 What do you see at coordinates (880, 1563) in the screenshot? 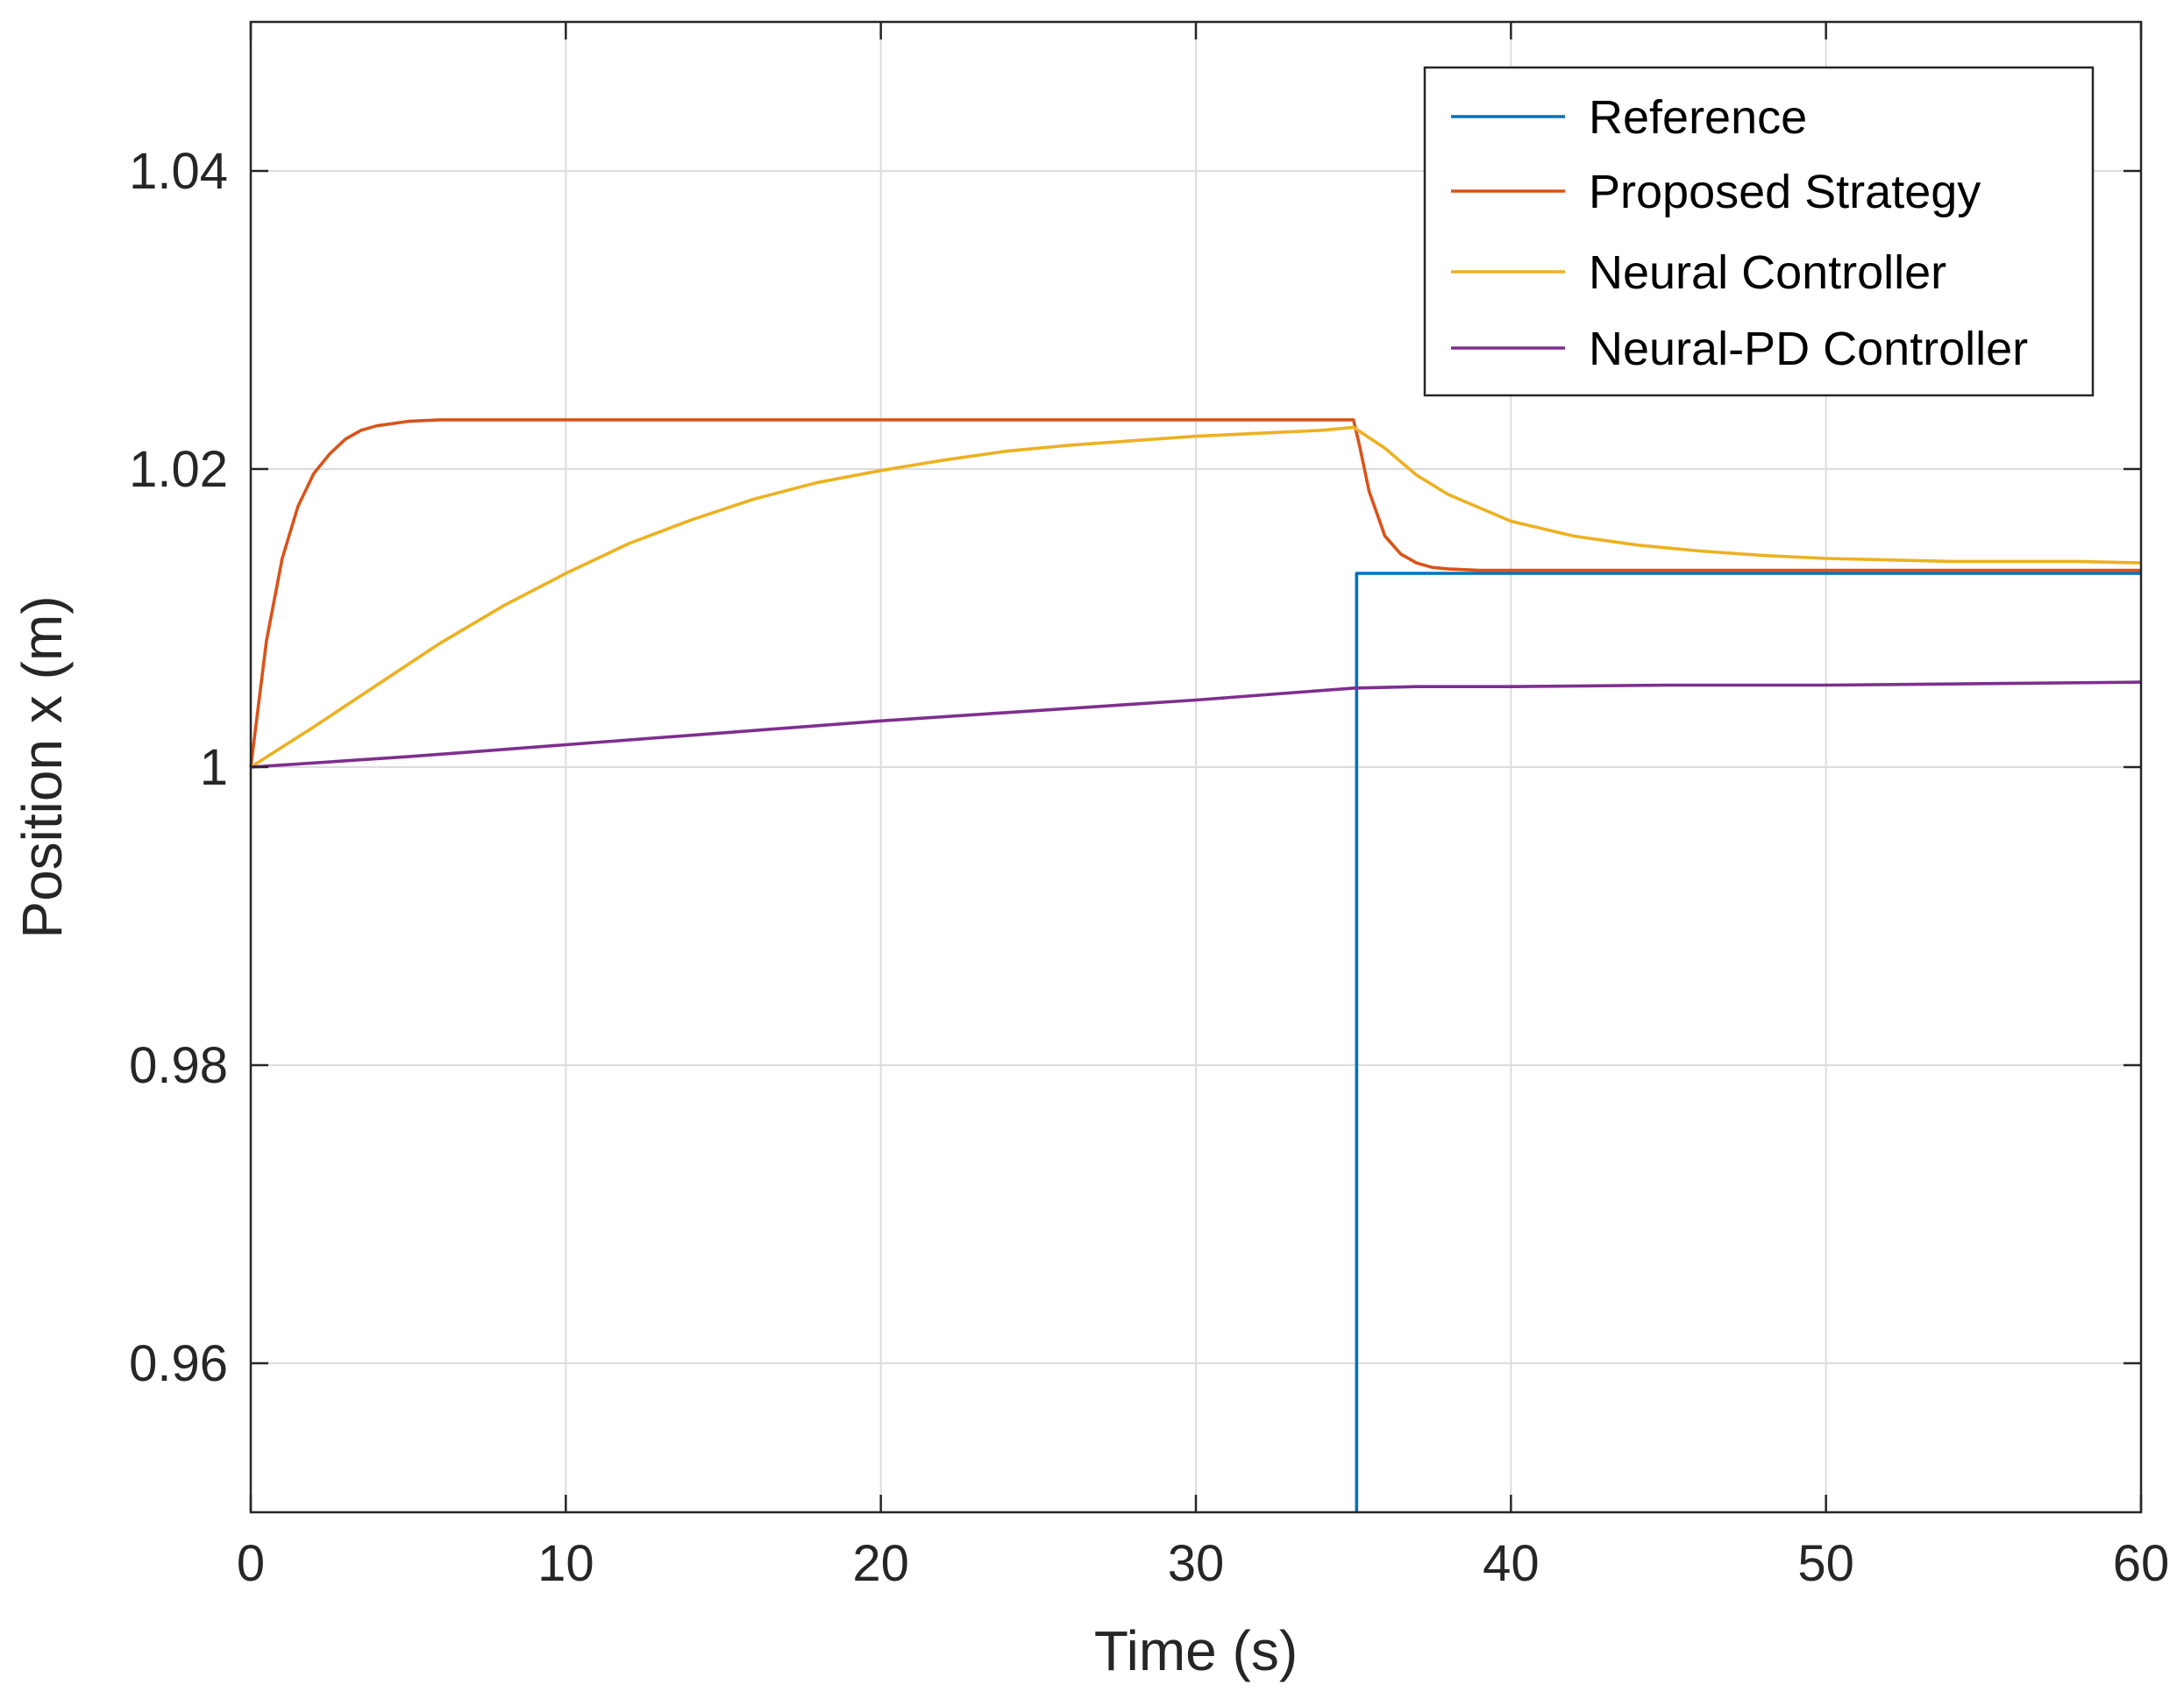
I see `x-tick-label: 20` at bounding box center [880, 1563].